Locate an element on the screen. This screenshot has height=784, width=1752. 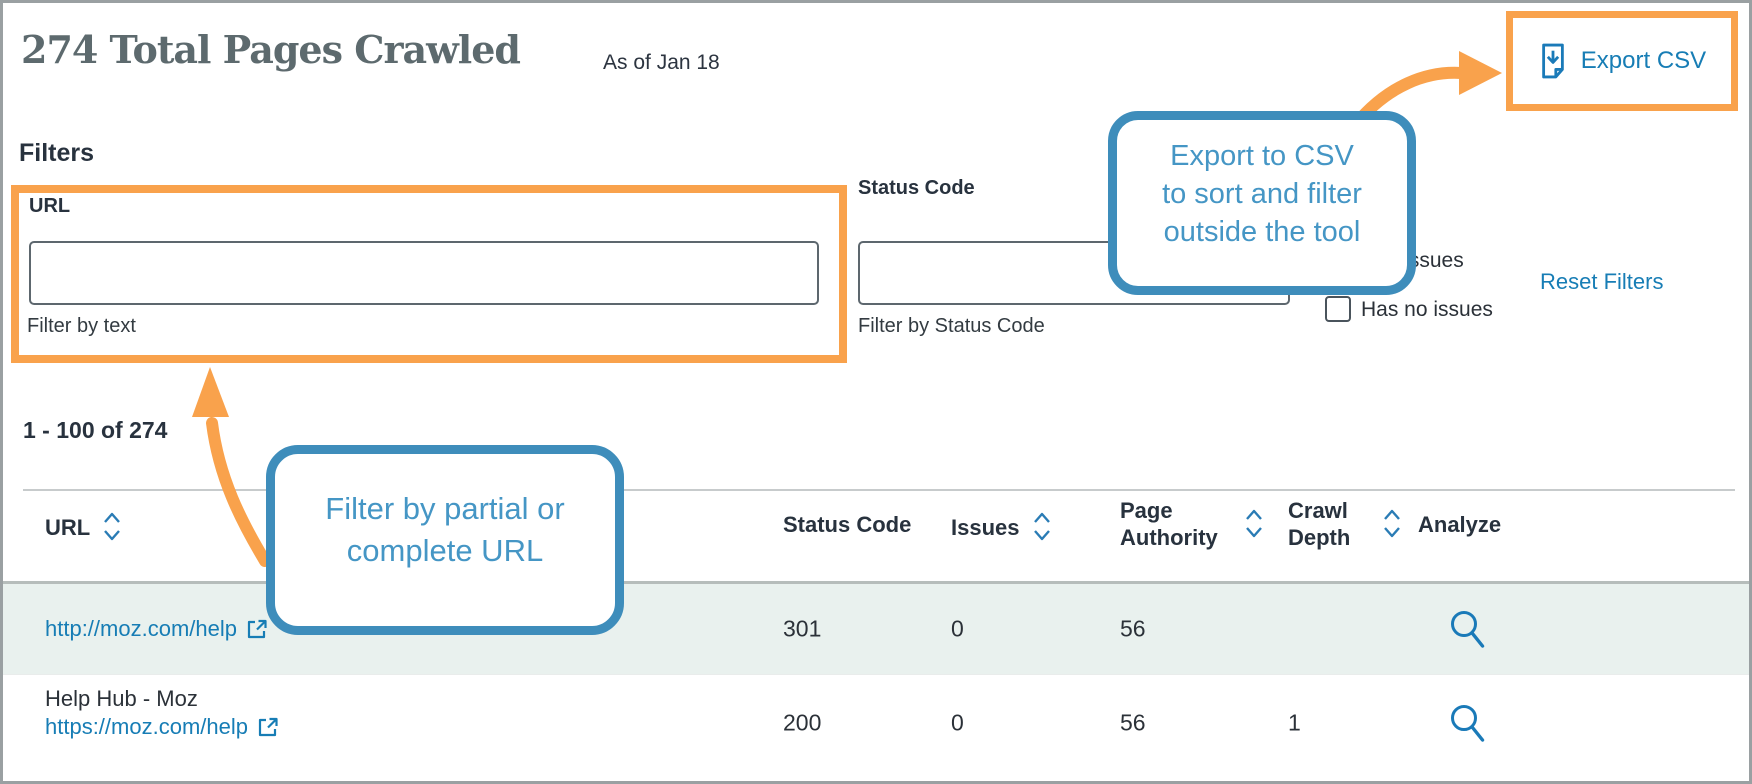
callout-line: Filter by partial or is located at coordinates (445, 508).